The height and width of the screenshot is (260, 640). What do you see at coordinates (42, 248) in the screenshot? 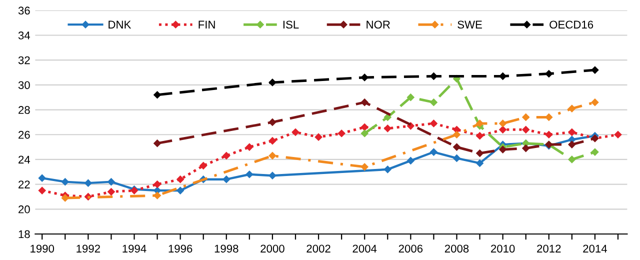
I see `x-tick-label: 1990` at bounding box center [42, 248].